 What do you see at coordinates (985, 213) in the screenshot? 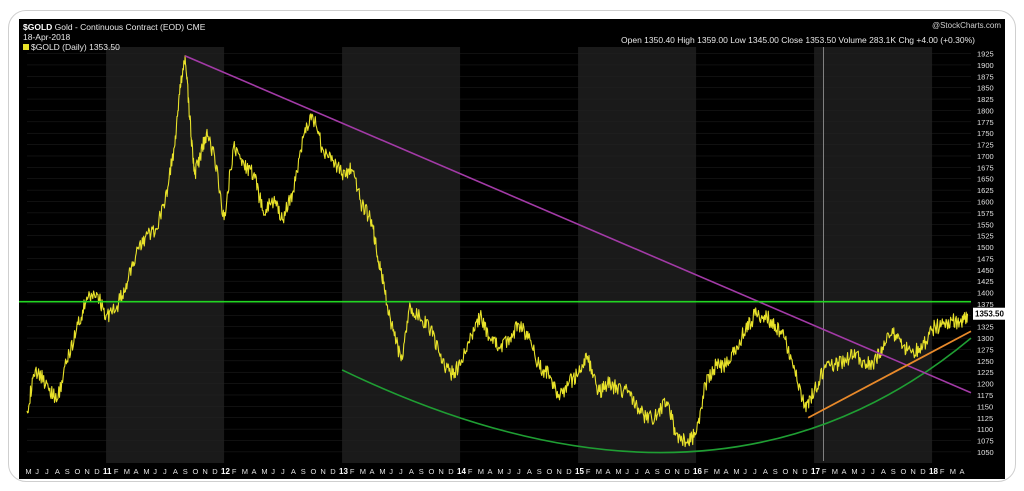
I see `y-tick-label: 1575` at bounding box center [985, 213].